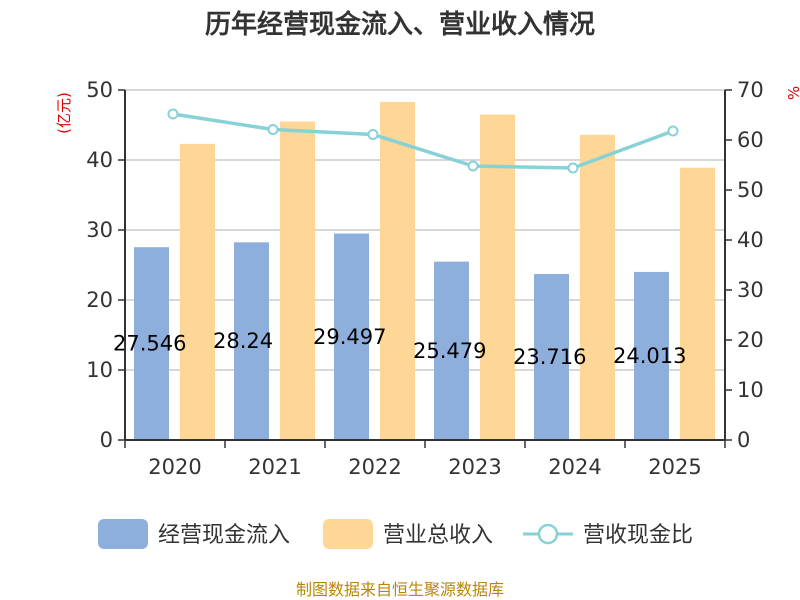 The image size is (800, 600). I want to click on legend-label-total-revenue: 营业总收入, so click(438, 535).